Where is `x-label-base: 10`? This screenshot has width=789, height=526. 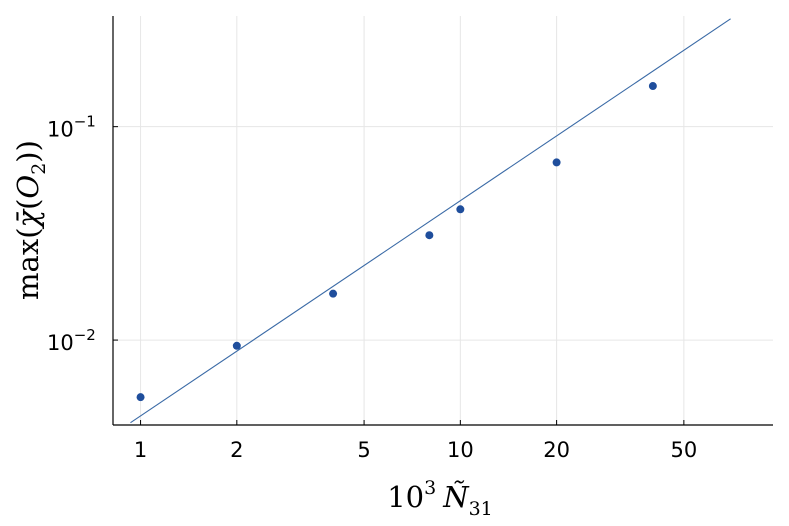 x-label-base: 10 is located at coordinates (405, 497).